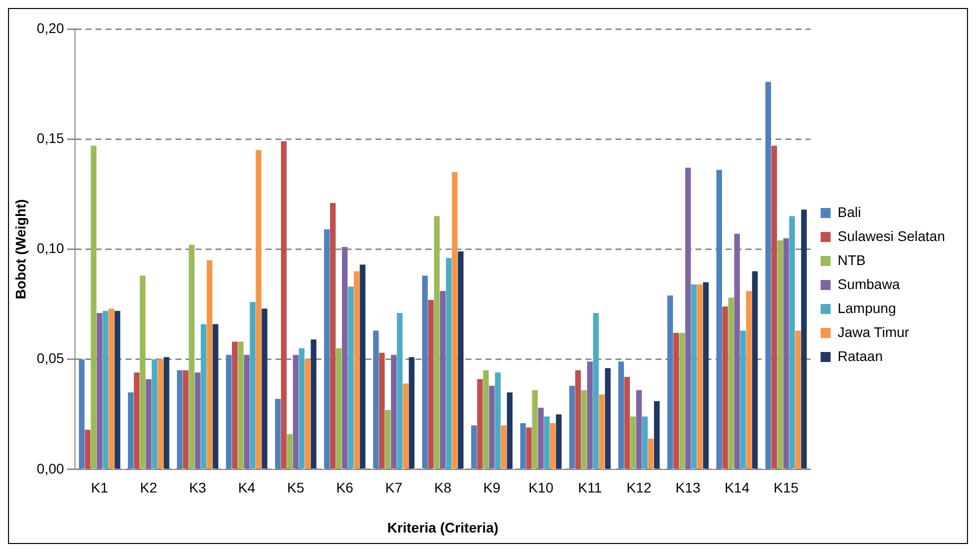 The width and height of the screenshot is (979, 557). Describe the element at coordinates (737, 488) in the screenshot. I see `x-tick-label: K14` at that location.